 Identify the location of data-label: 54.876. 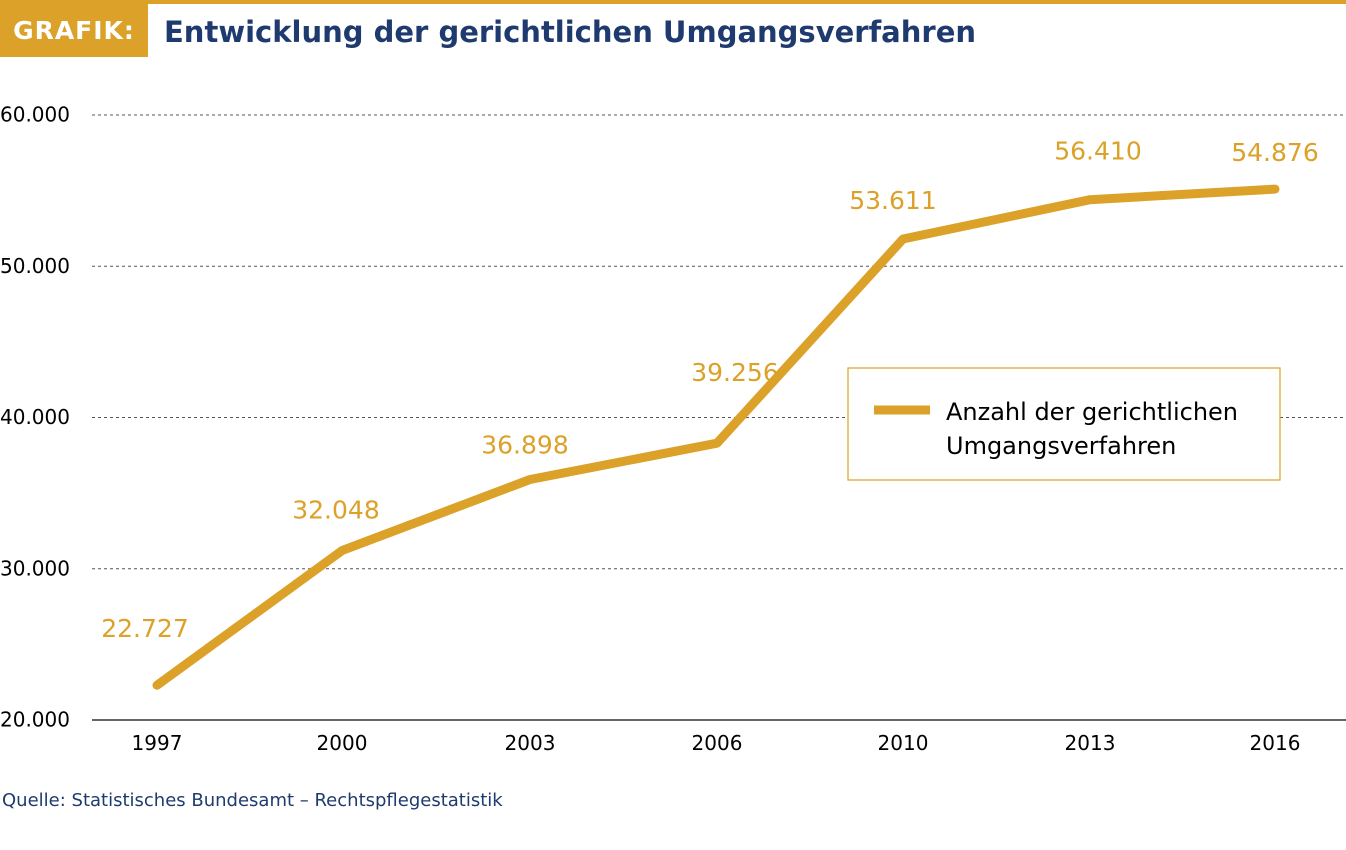
(1274, 152).